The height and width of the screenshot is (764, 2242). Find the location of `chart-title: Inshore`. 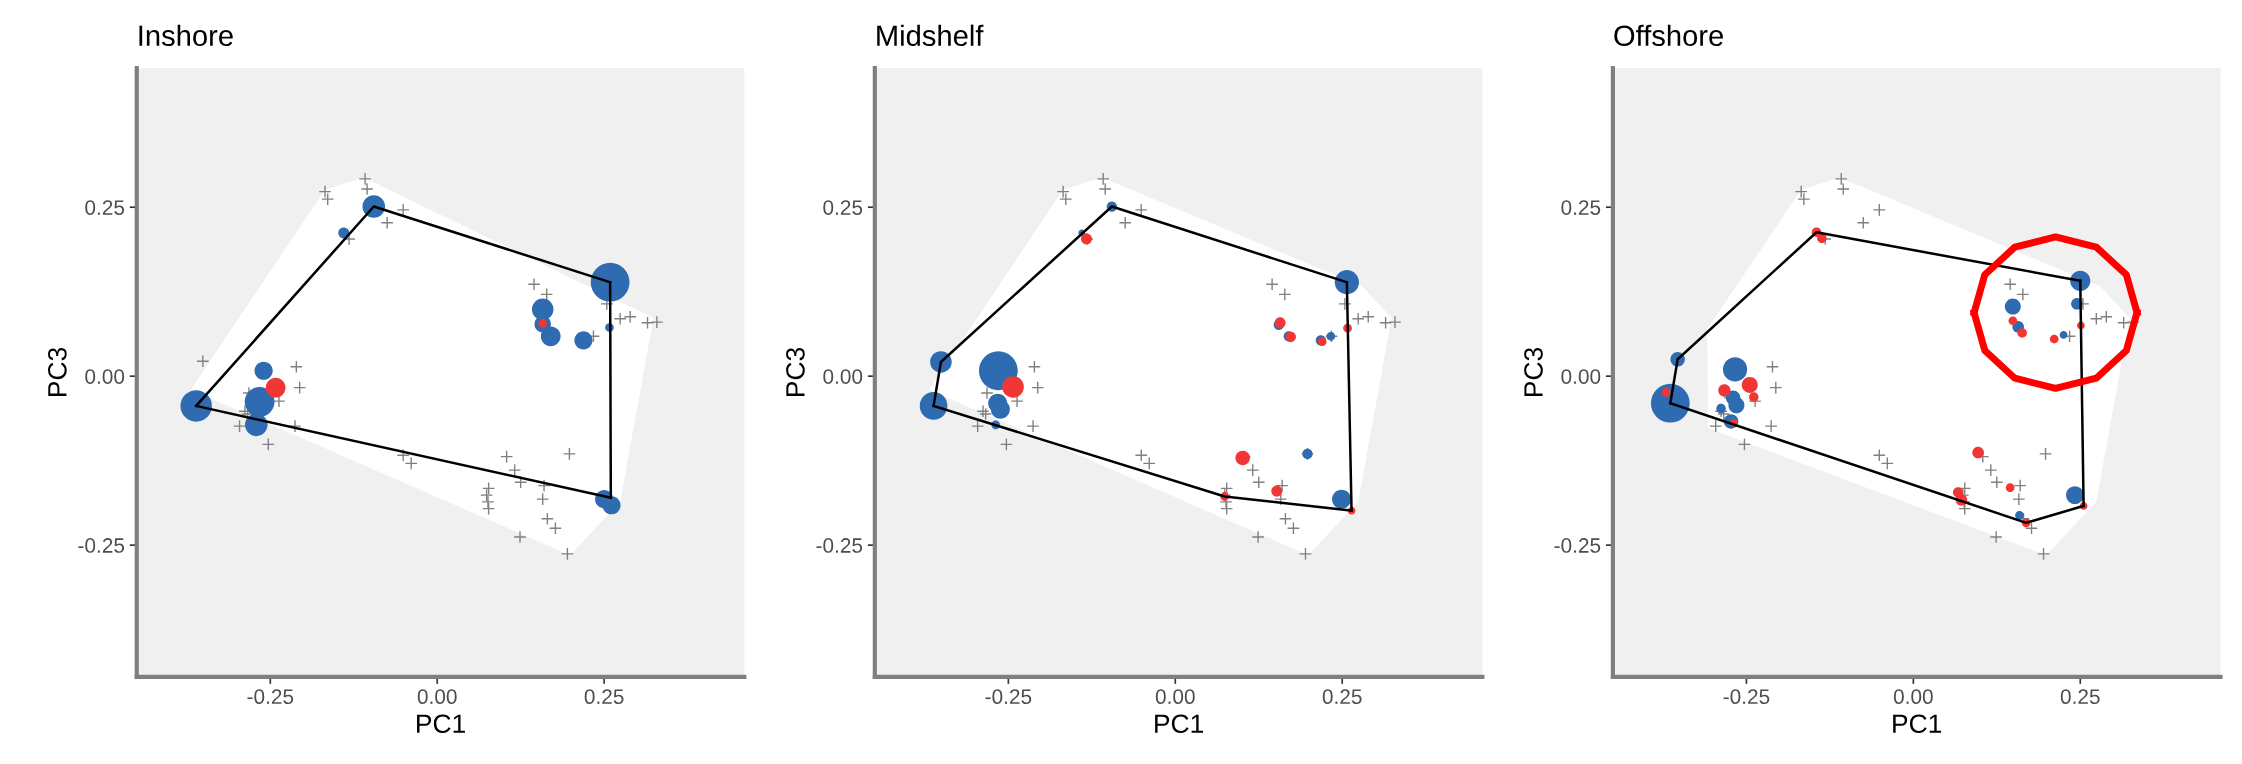

chart-title: Inshore is located at coordinates (186, 35).